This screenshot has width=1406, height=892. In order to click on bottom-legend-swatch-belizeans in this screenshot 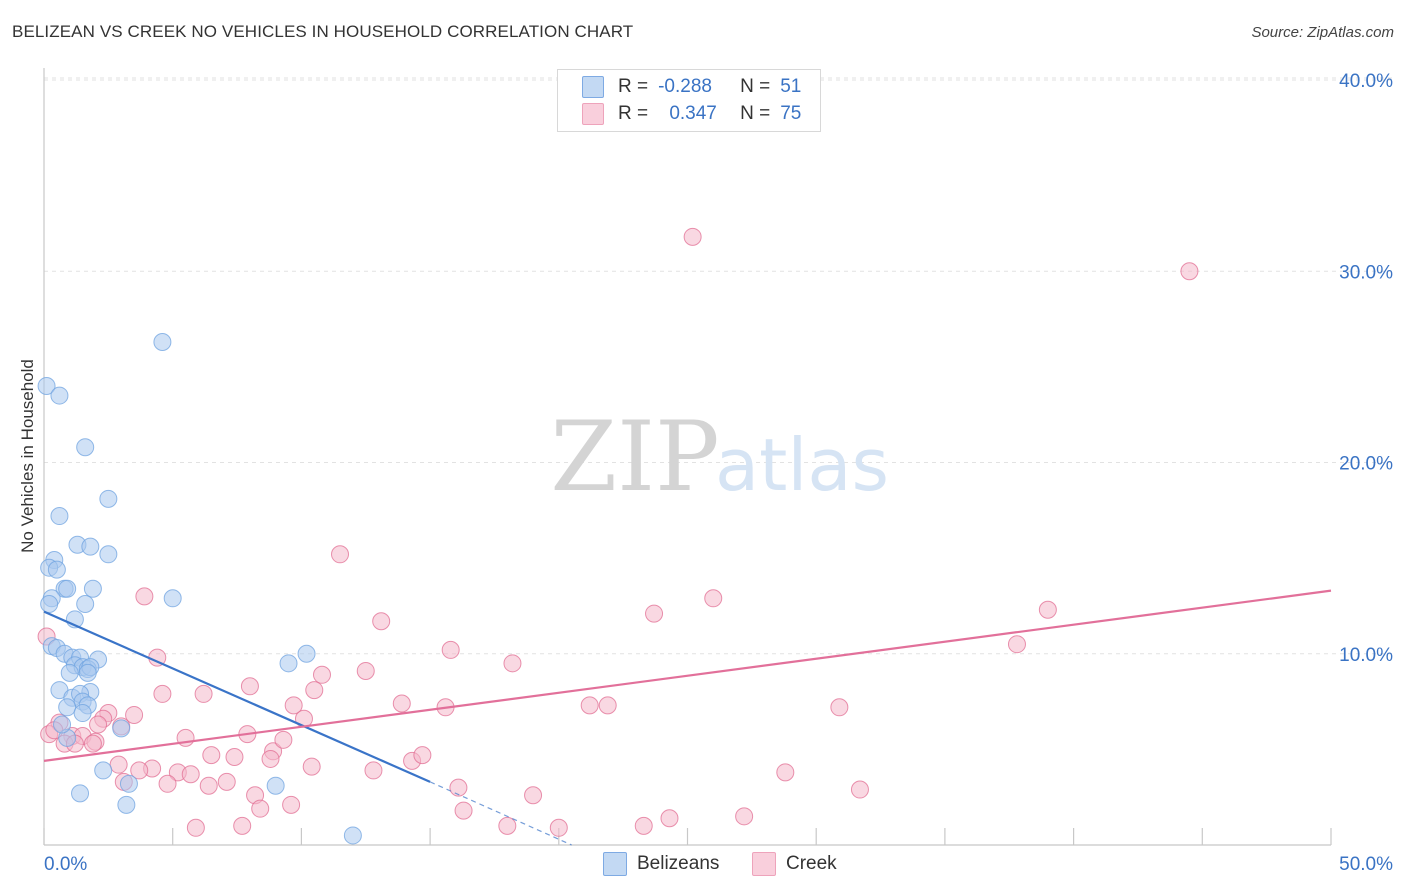, I will do `click(615, 864)`.